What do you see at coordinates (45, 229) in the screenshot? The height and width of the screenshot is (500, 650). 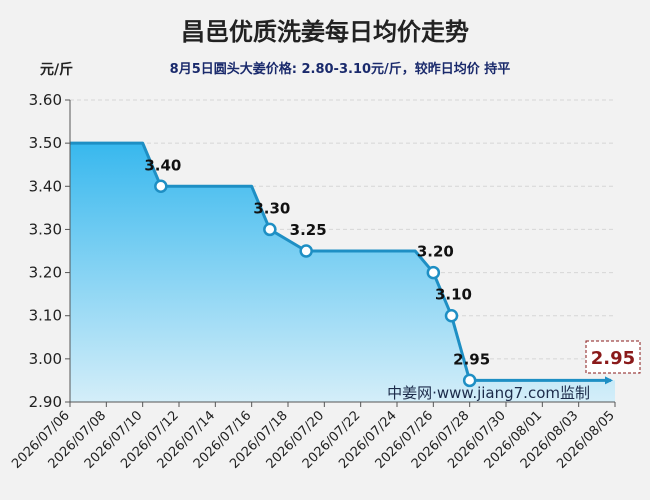 I see `y-tick-label: 3.30` at bounding box center [45, 229].